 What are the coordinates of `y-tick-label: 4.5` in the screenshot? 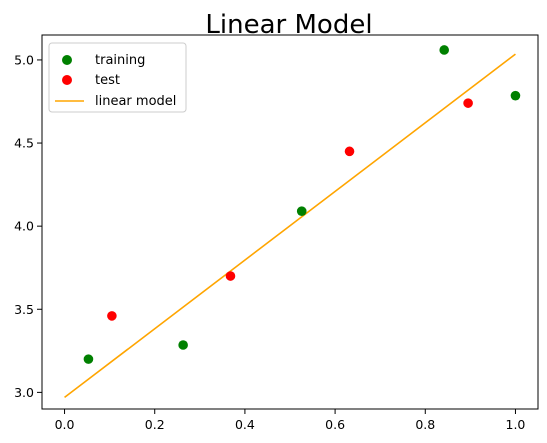 It's located at (24, 143).